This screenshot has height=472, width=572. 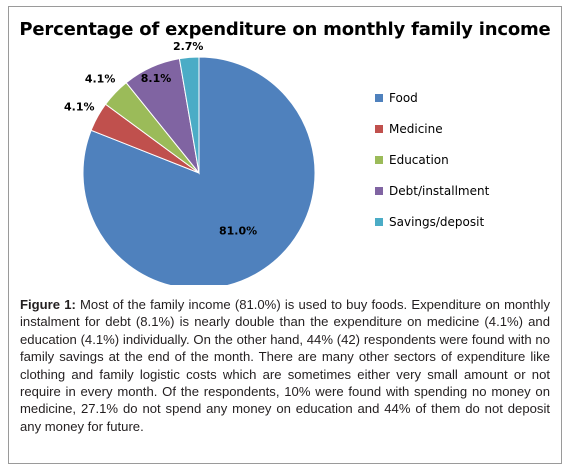 I want to click on legend-item-medicine: Medicine, so click(x=465, y=137).